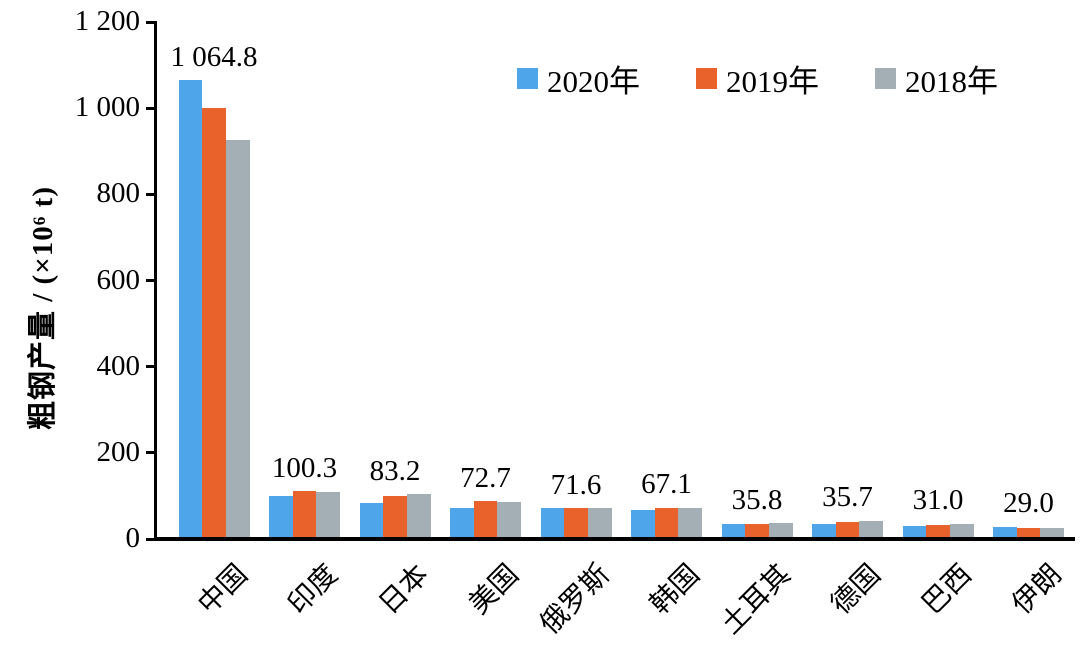 Image resolution: width=1080 pixels, height=659 pixels. Describe the element at coordinates (304, 467) in the screenshot. I see `bar-value-label: 100.3` at that location.